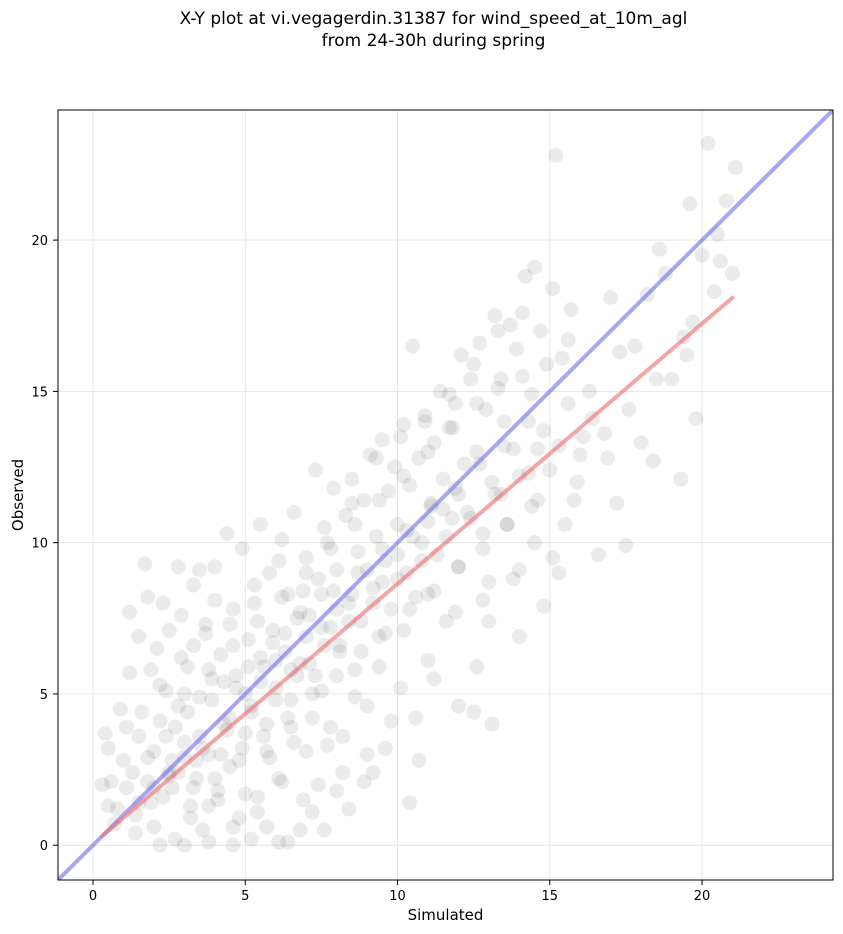  I want to click on x-axis-label: Simulated, so click(446, 915).